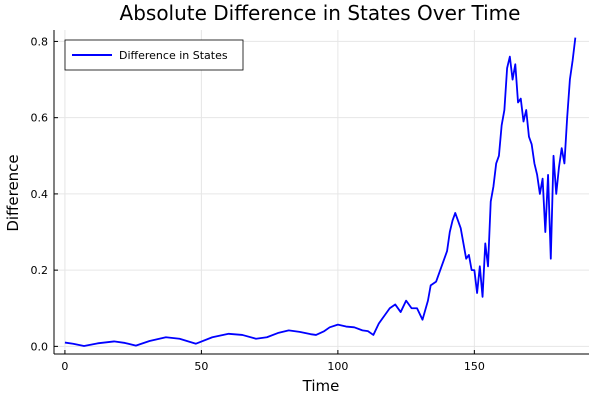 Image resolution: width=600 pixels, height=400 pixels. I want to click on y-tick-label: 0.6, so click(40, 118).